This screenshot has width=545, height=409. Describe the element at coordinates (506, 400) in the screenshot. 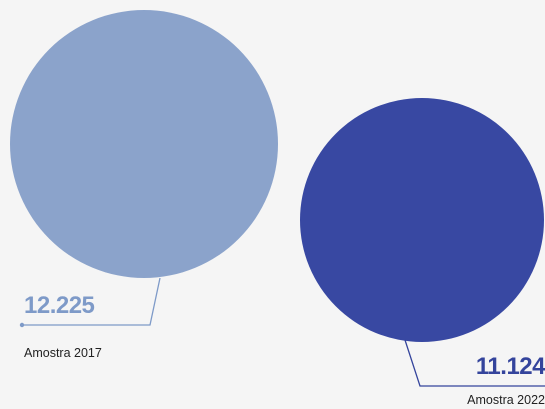

I see `sample-label-amostra-2022: Amostra 2022` at that location.